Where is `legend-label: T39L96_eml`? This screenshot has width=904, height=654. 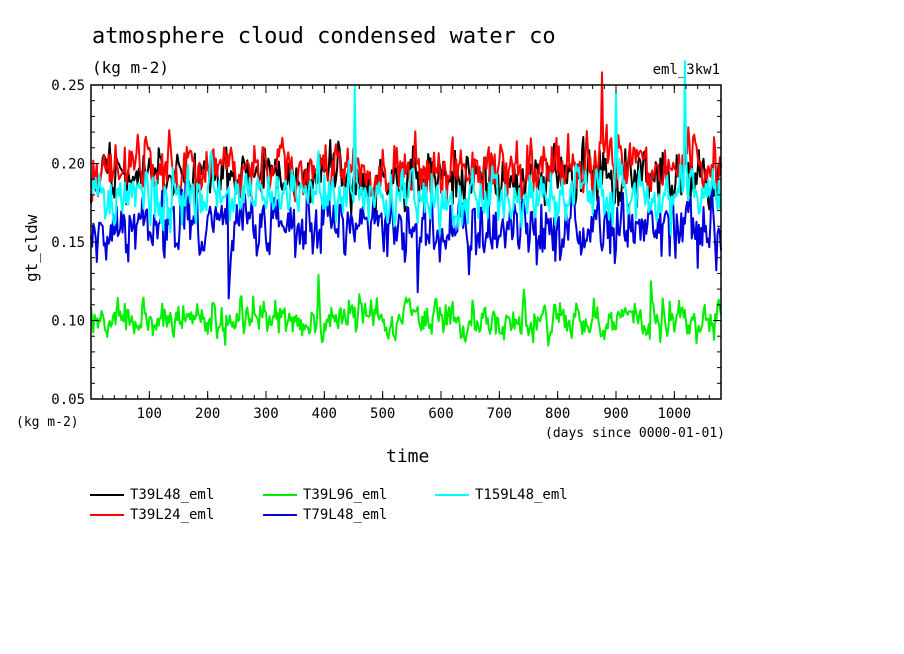
legend-label: T39L96_eml is located at coordinates (345, 495).